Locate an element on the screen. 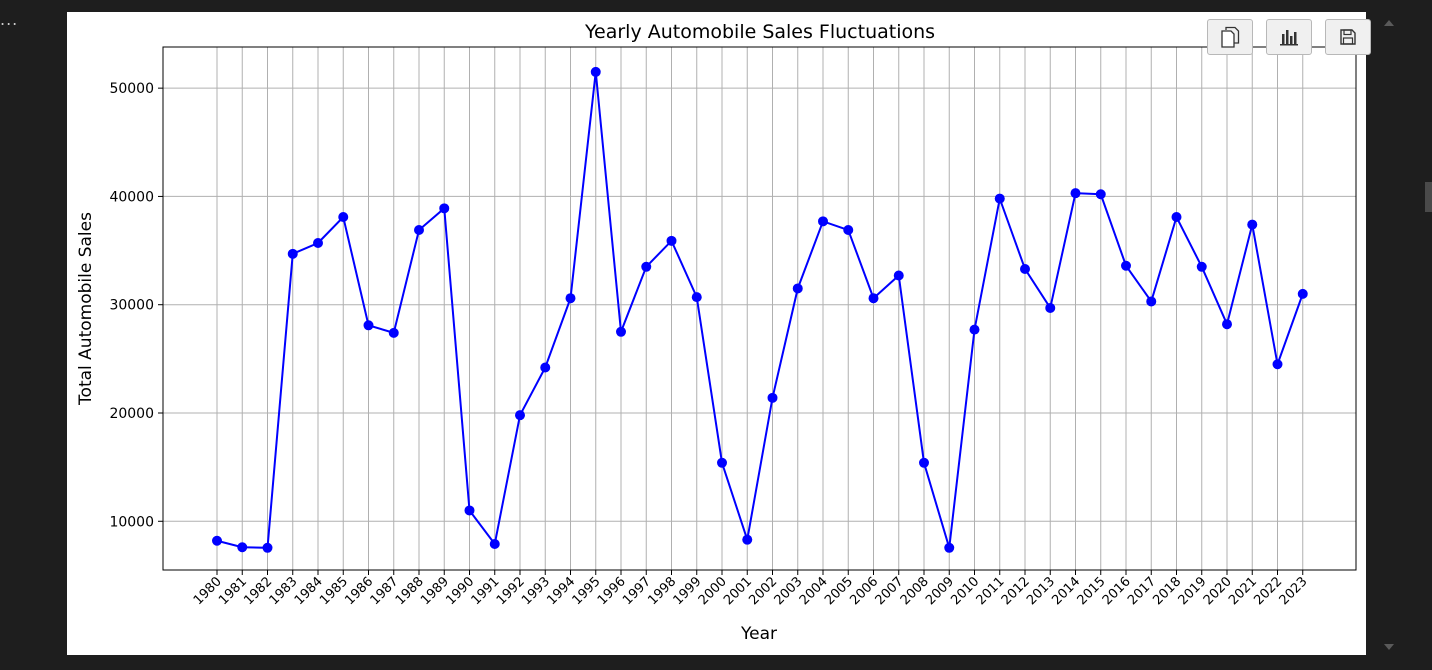  y-tick-label: 30000 is located at coordinates (131, 306).